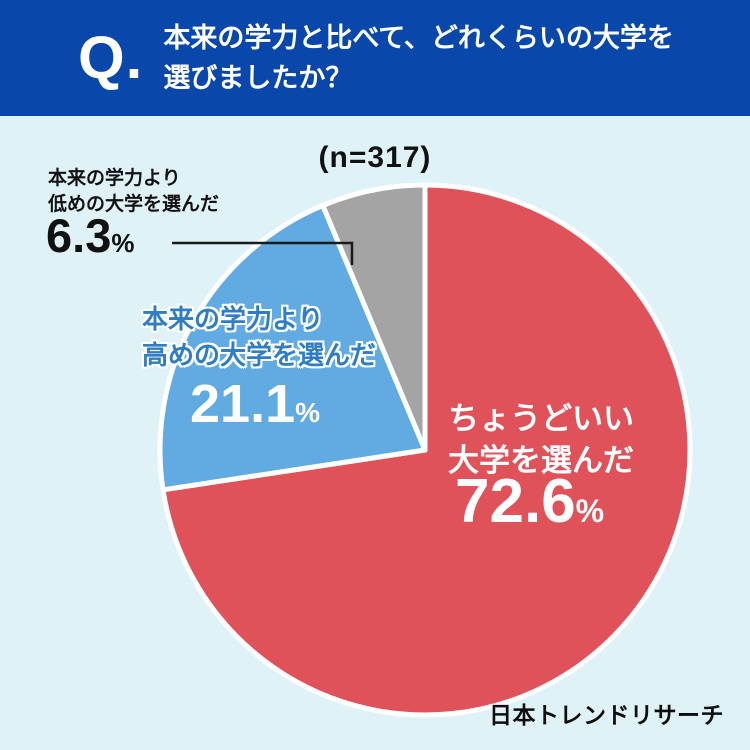  I want to click on label-higher-university: 本来の学力より 高めの大学を選んだ, so click(259, 337).